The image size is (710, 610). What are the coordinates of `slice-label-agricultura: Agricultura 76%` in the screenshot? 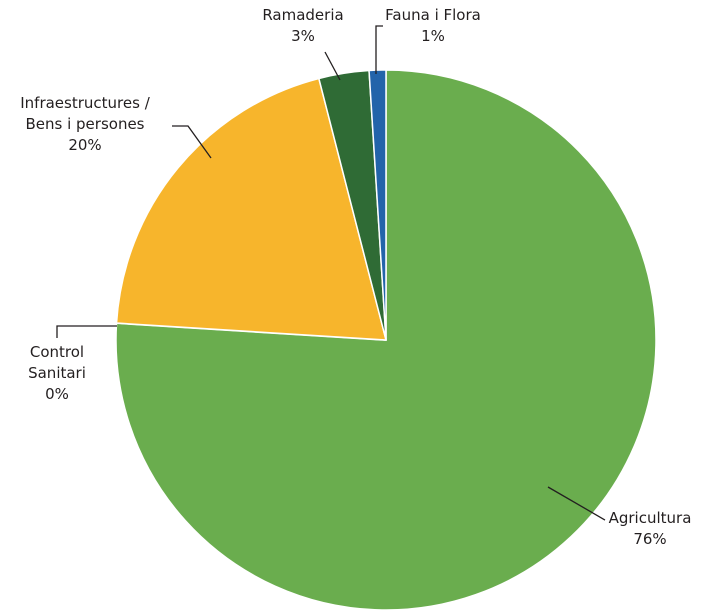 It's located at (650, 528).